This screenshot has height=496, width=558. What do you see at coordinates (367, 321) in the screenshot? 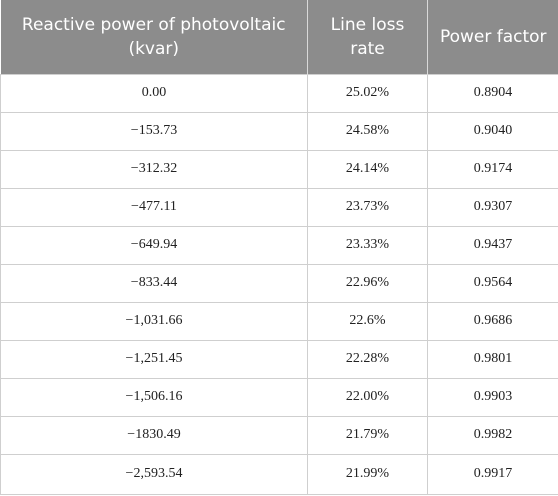
I see `line-loss-rate-cell: 22.6%` at bounding box center [367, 321].